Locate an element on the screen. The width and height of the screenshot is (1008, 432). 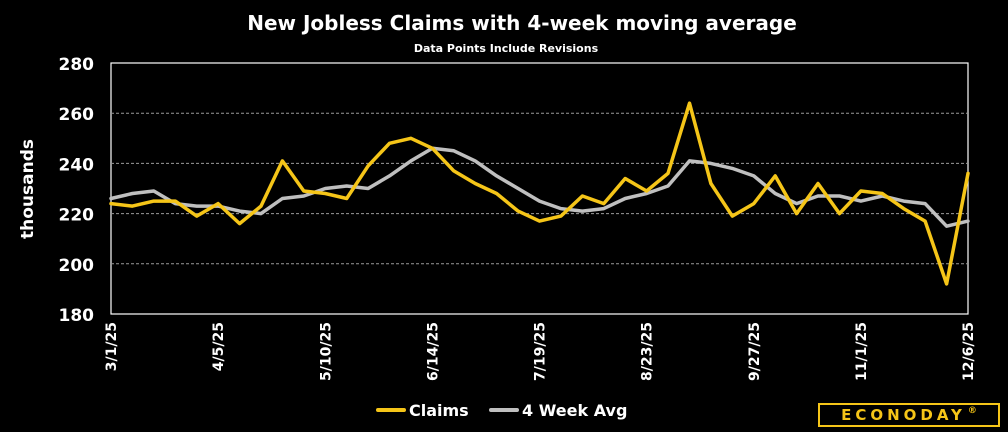
x-tick-label: 4/5/25 is located at coordinates (219, 346).